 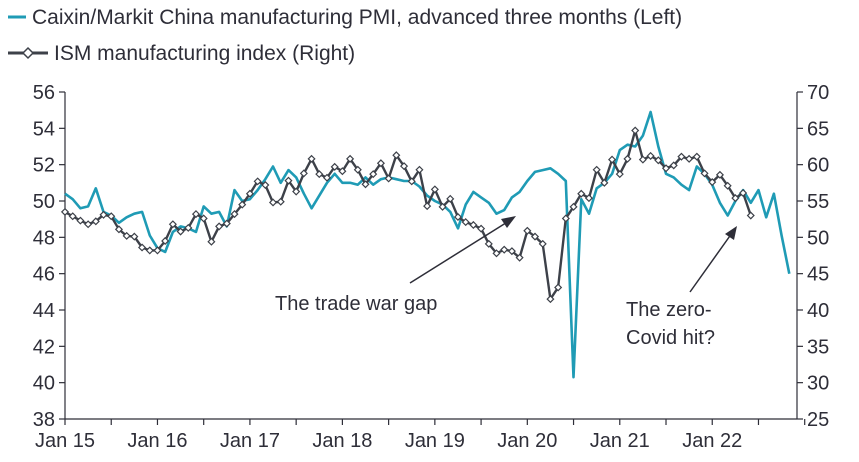 I want to click on annotation-zero-covid: The zero- Covid hit?, so click(x=681, y=287).